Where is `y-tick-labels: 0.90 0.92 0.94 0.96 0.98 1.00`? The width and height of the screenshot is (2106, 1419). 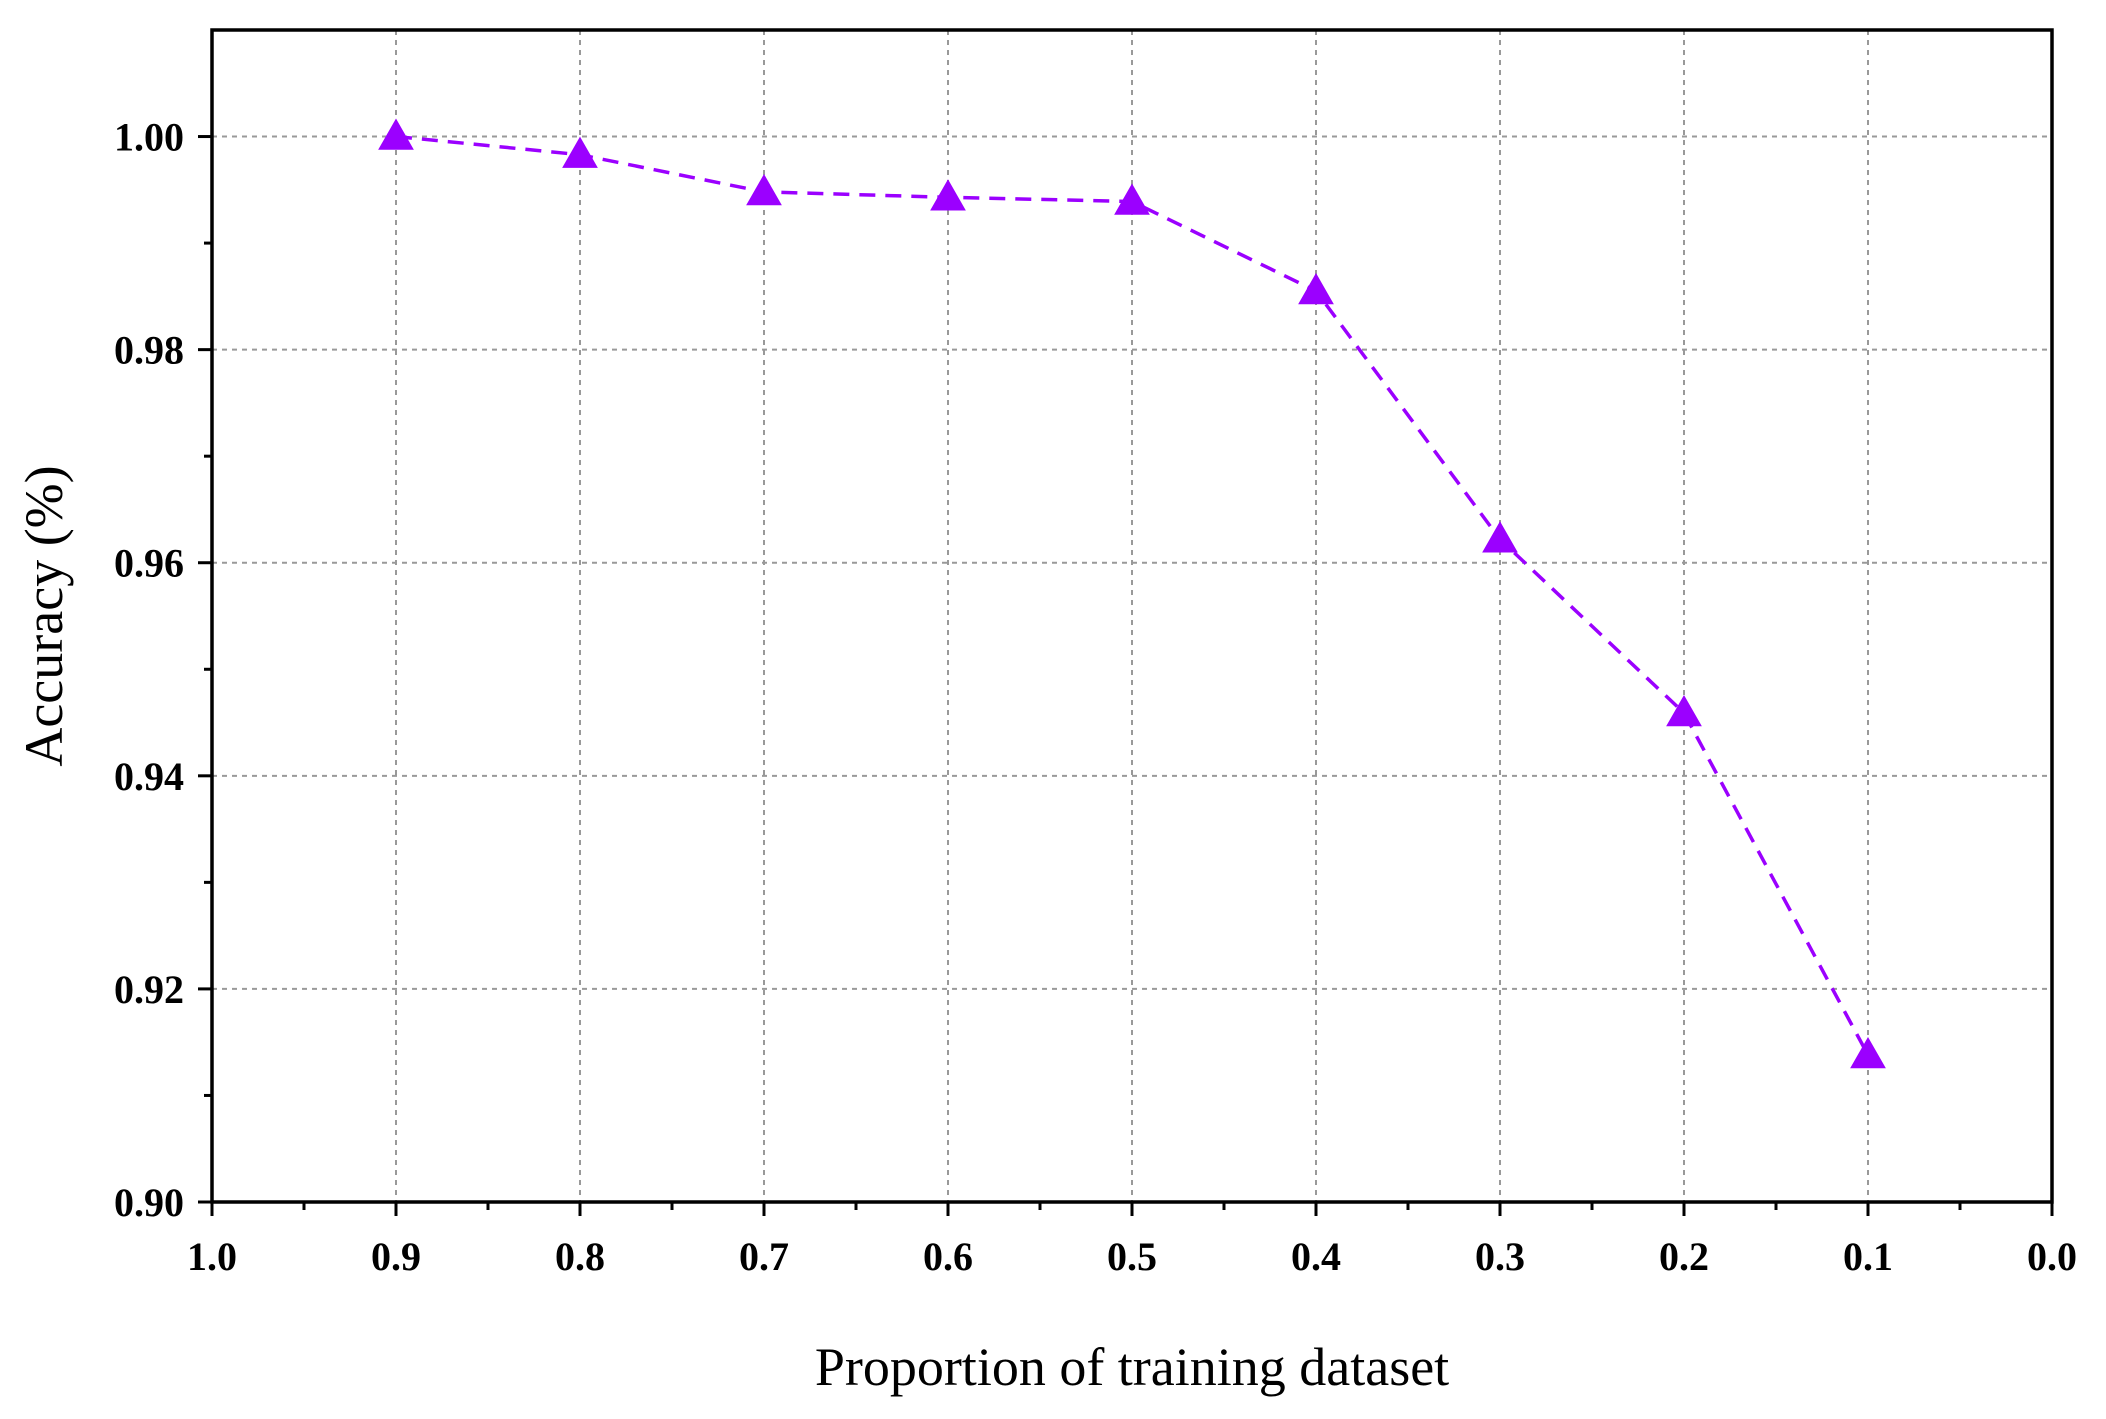 y-tick-labels: 0.90 0.92 0.94 0.96 0.98 1.00 is located at coordinates (149, 670).